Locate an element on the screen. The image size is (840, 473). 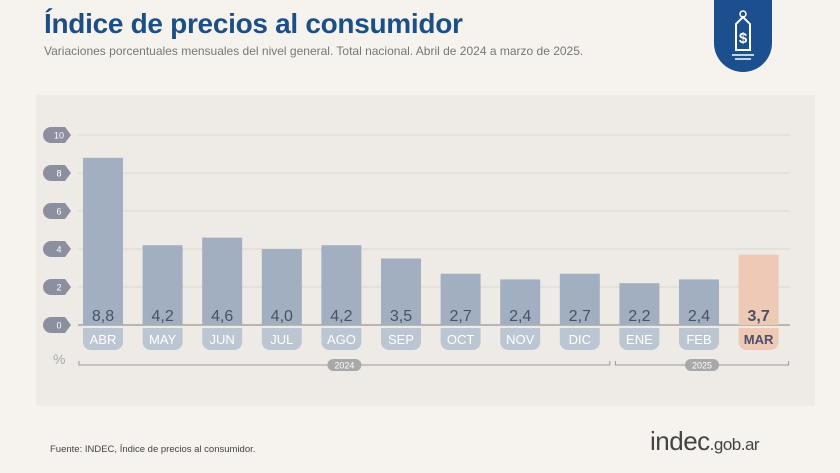
year-label: 2024 is located at coordinates (344, 366).